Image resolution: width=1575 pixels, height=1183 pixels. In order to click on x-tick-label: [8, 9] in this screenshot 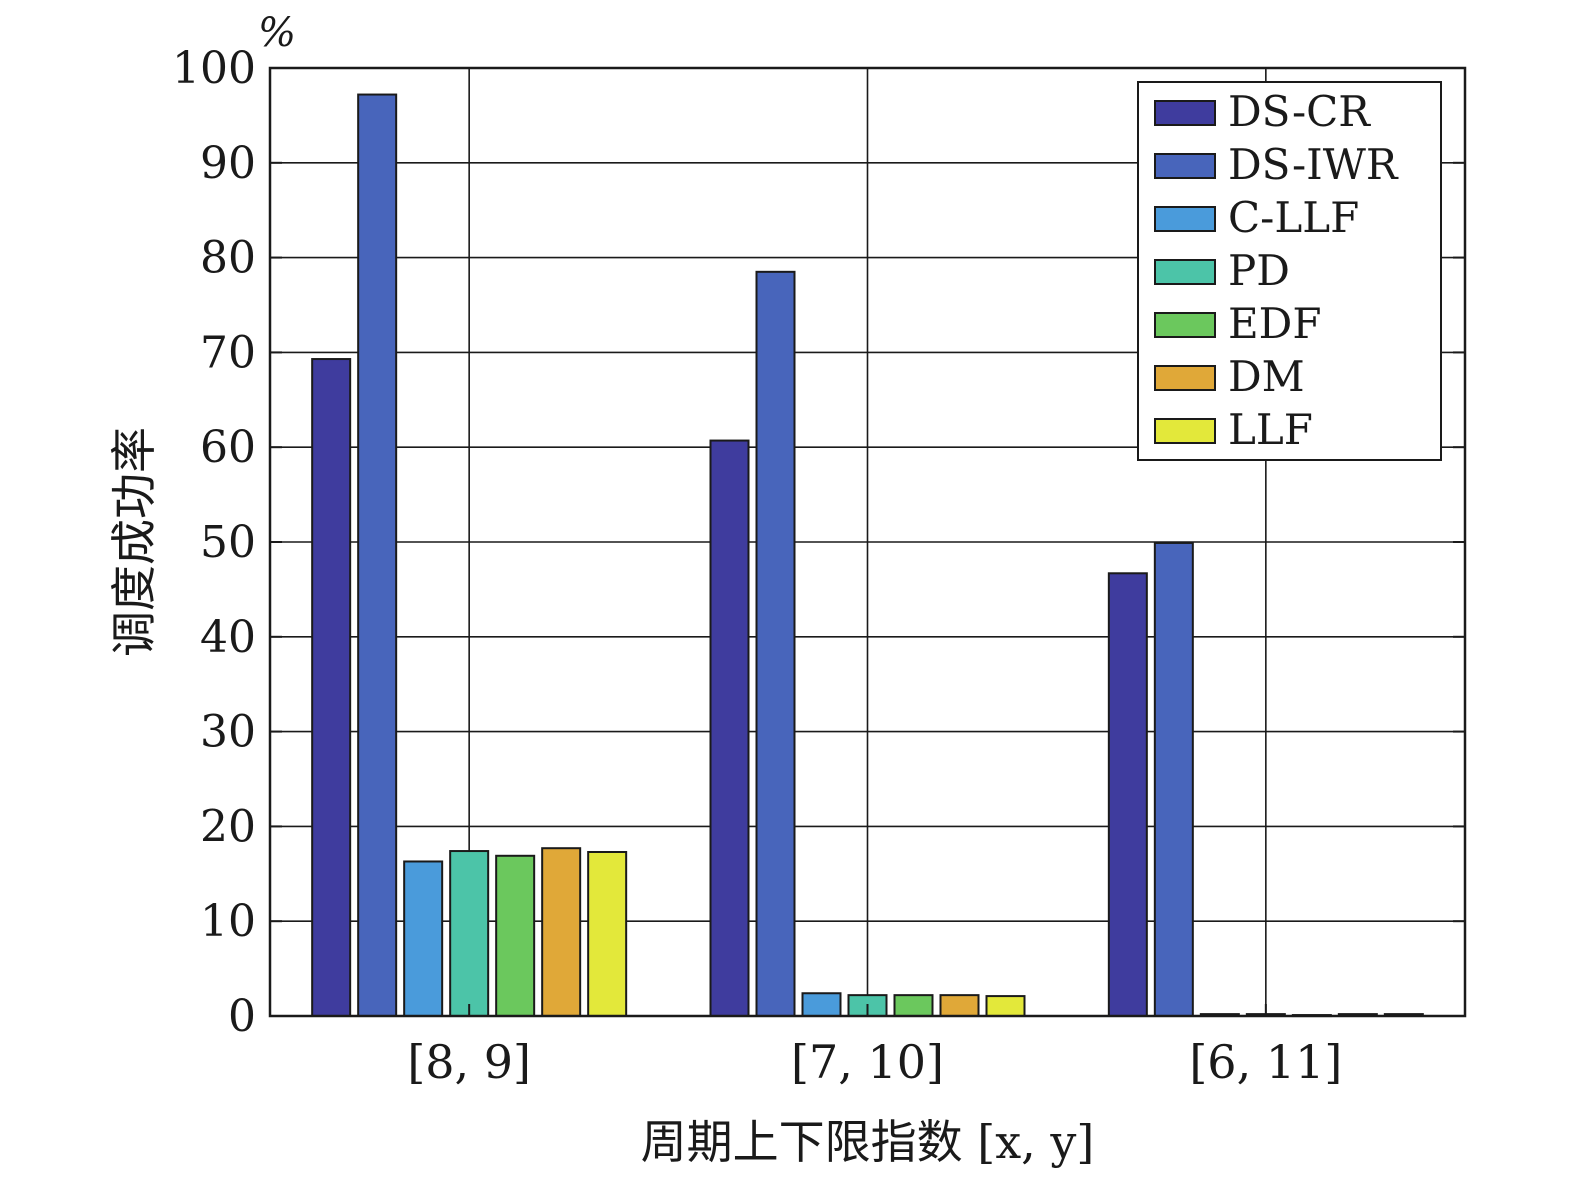, I will do `click(469, 1062)`.